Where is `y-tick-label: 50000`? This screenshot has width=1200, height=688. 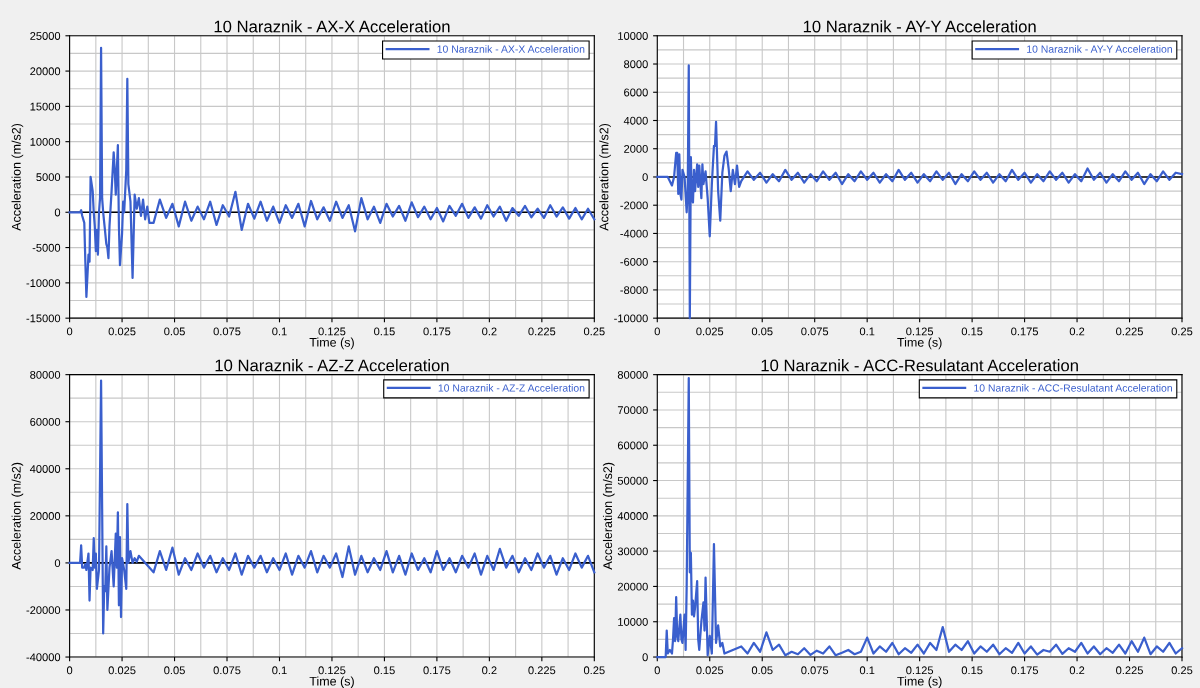
y-tick-label: 50000 is located at coordinates (632, 480).